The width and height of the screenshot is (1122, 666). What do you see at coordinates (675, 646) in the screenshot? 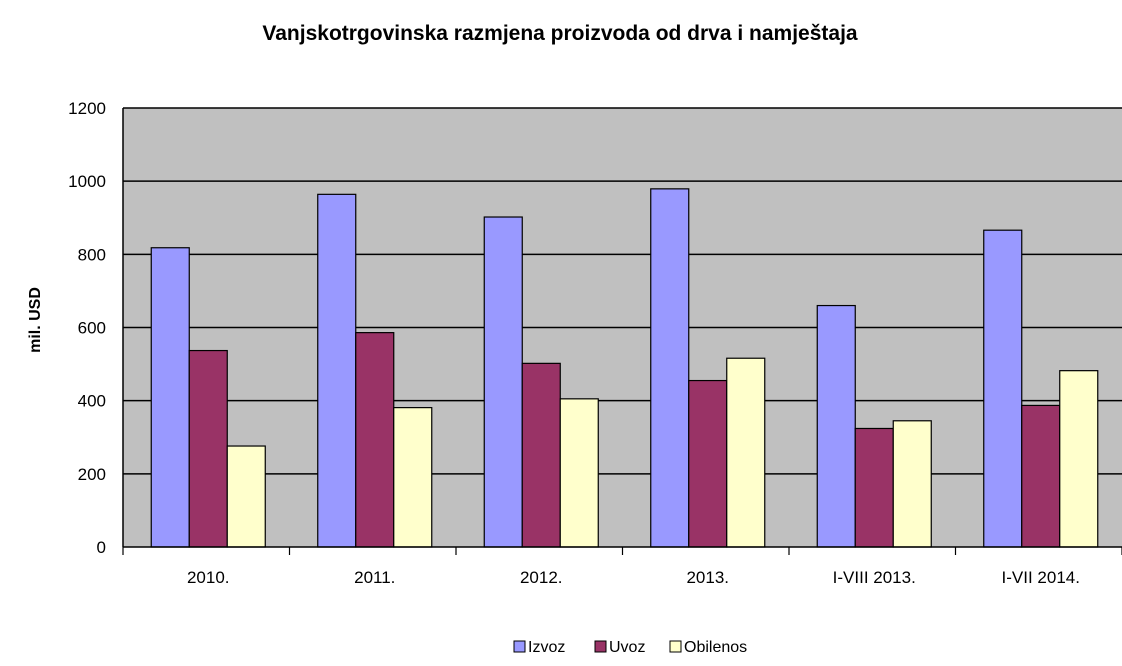
I see `legend-swatch-obilenos` at bounding box center [675, 646].